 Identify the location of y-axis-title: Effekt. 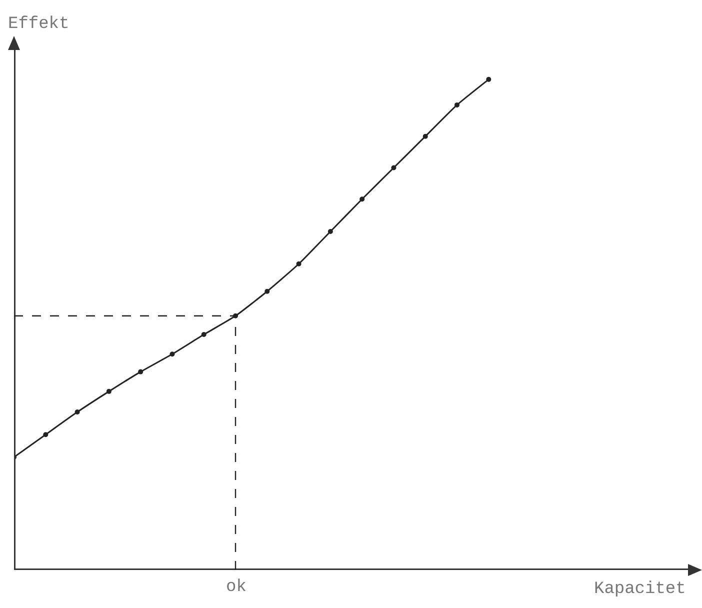
(39, 24).